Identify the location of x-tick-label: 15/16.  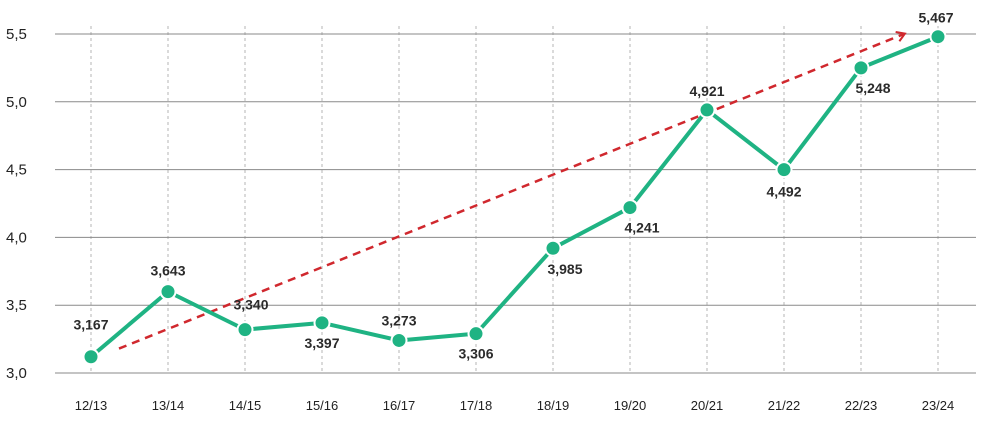
(322, 405).